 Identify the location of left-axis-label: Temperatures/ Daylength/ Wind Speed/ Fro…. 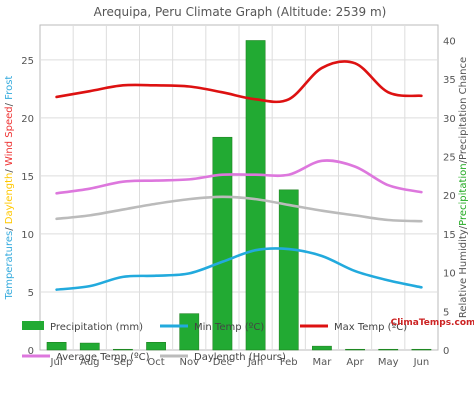
(9, 188).